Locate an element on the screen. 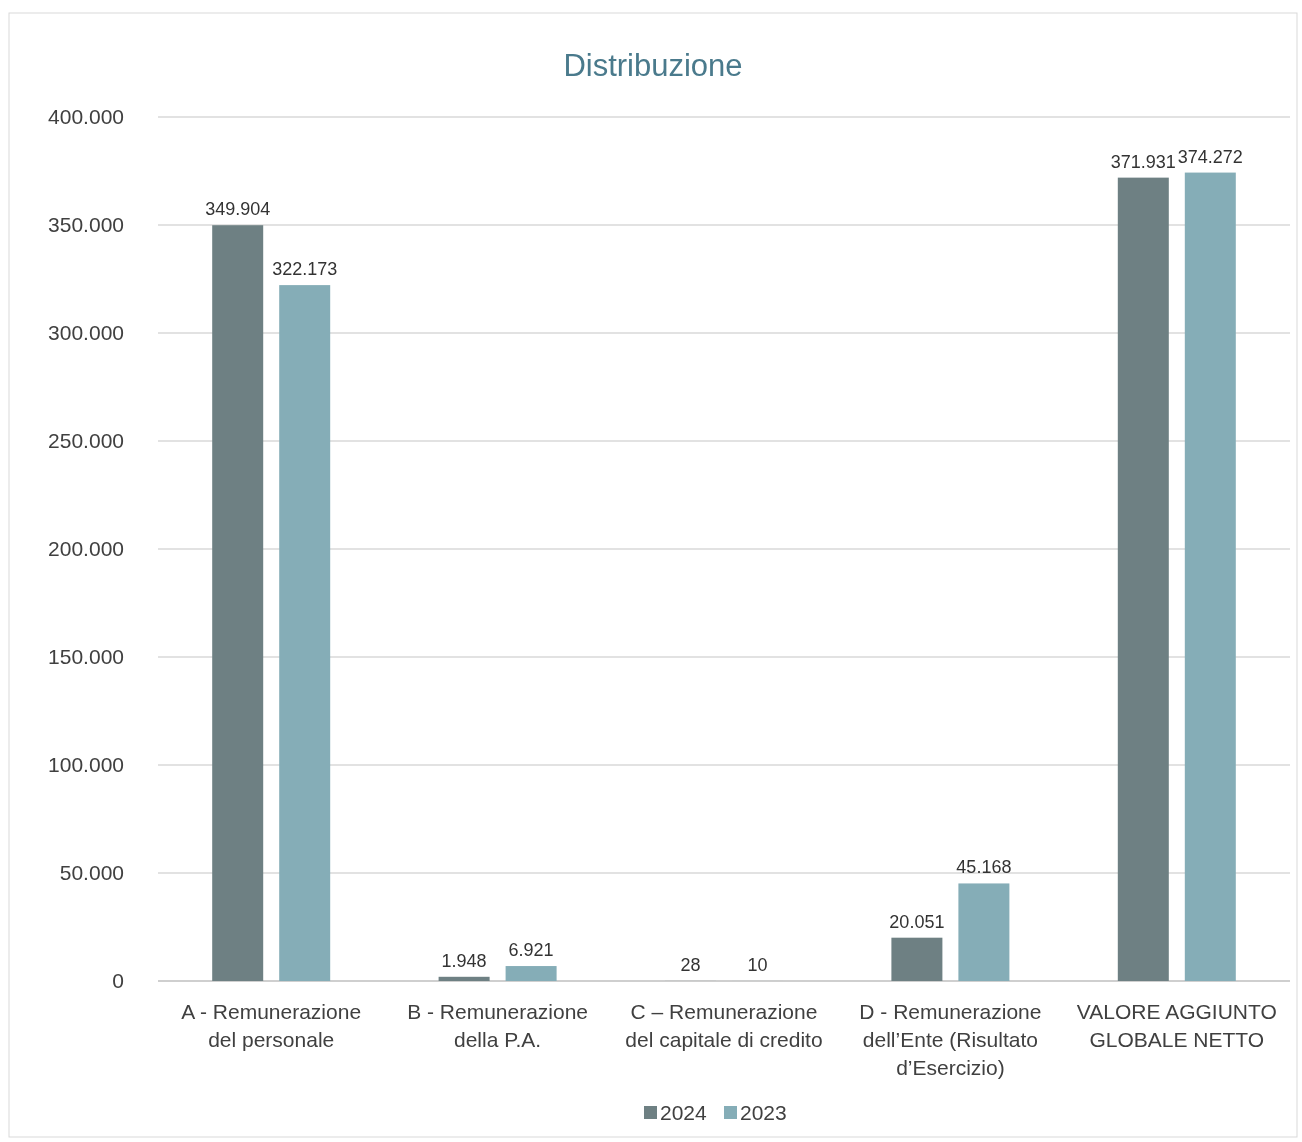 This screenshot has height=1142, width=1302. y-tick-label: 200.000 is located at coordinates (86, 549).